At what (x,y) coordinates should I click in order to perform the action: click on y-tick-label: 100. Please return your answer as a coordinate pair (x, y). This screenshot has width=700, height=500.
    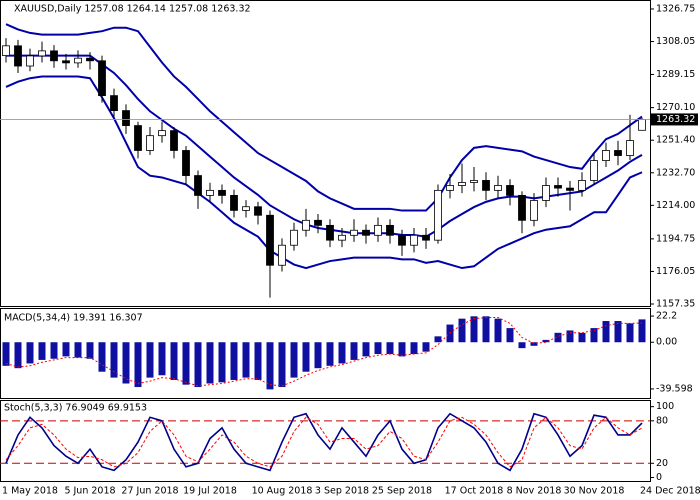
    Looking at the image, I should click on (665, 406).